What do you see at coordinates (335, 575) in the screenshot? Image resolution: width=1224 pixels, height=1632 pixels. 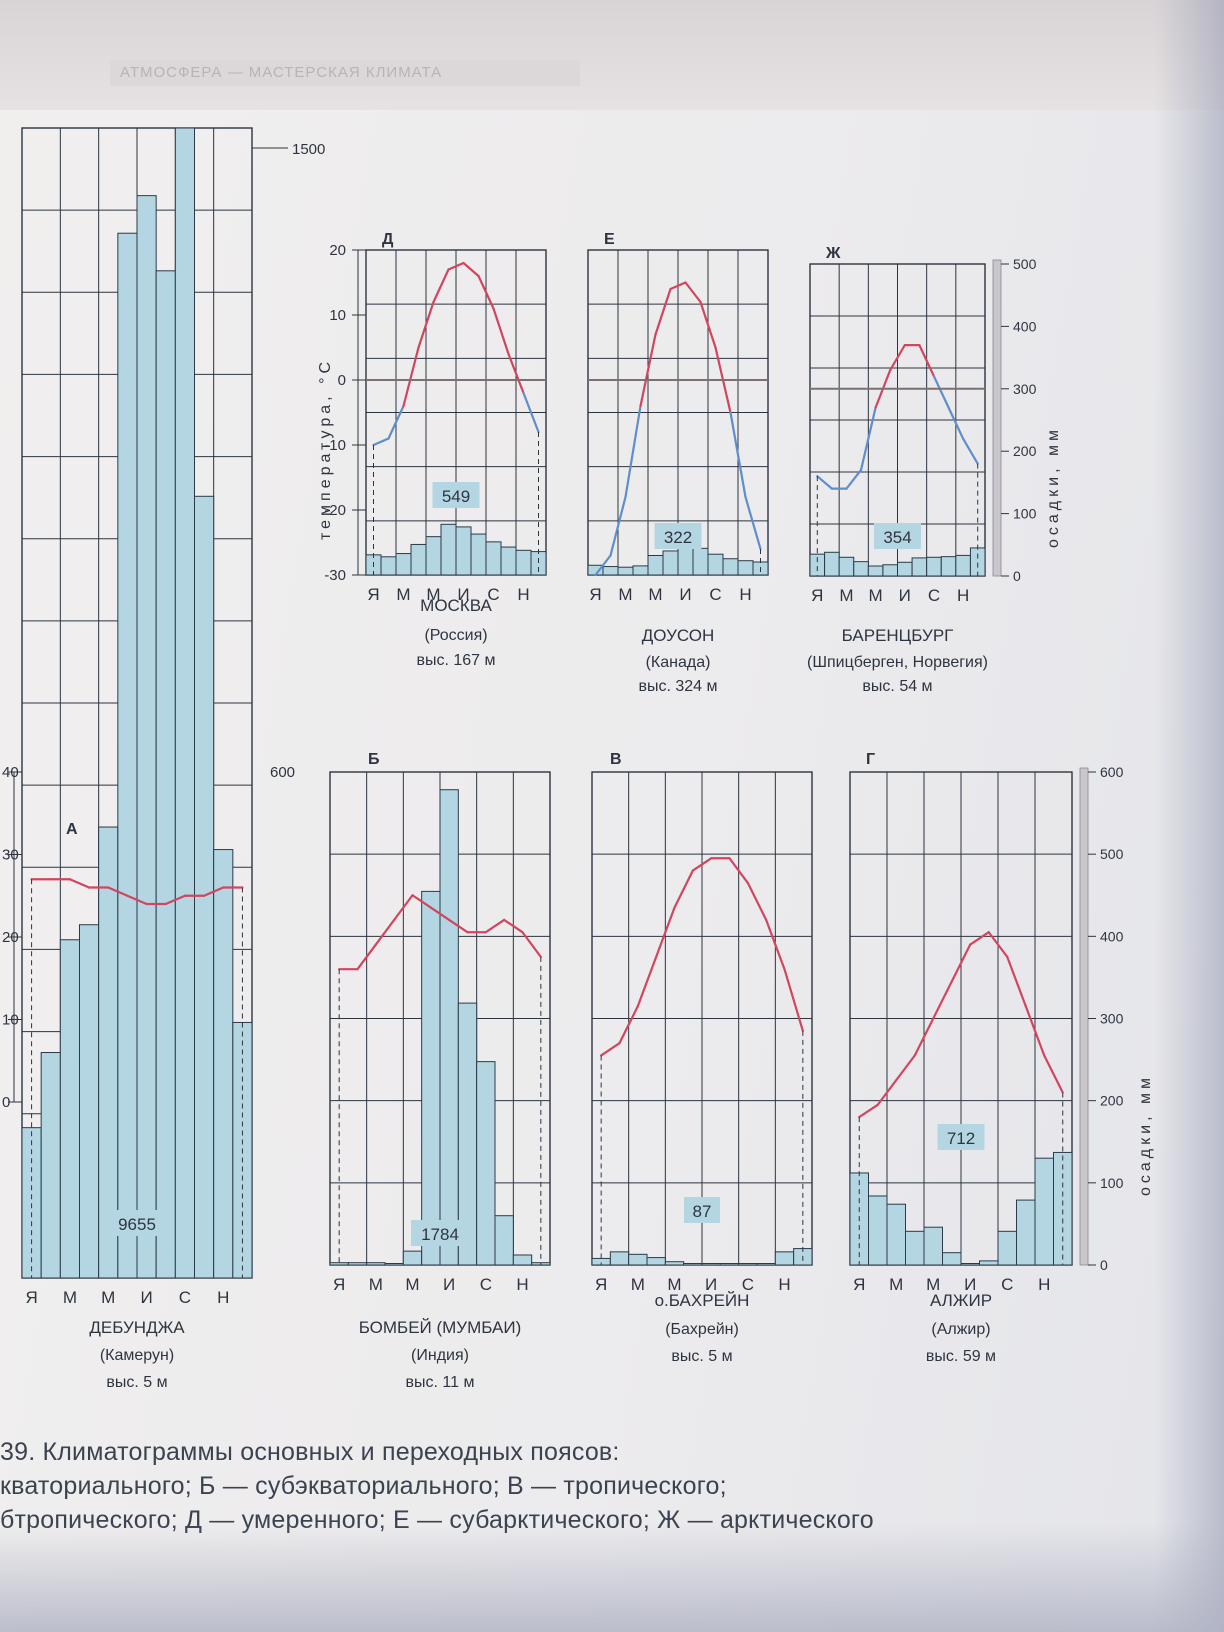 I see `temperature-tick: -30` at bounding box center [335, 575].